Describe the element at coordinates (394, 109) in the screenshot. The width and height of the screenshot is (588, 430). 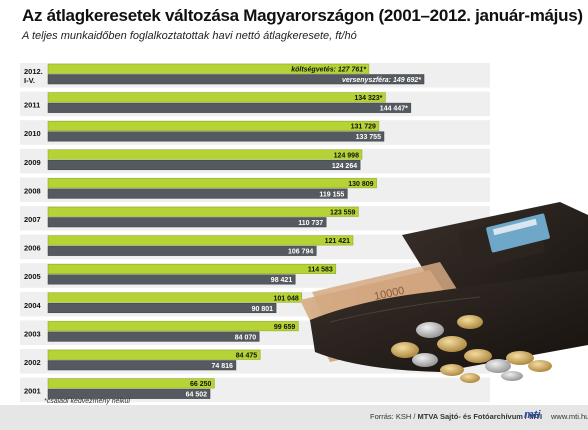
I see `data-label-series-2: 144 447*` at that location.